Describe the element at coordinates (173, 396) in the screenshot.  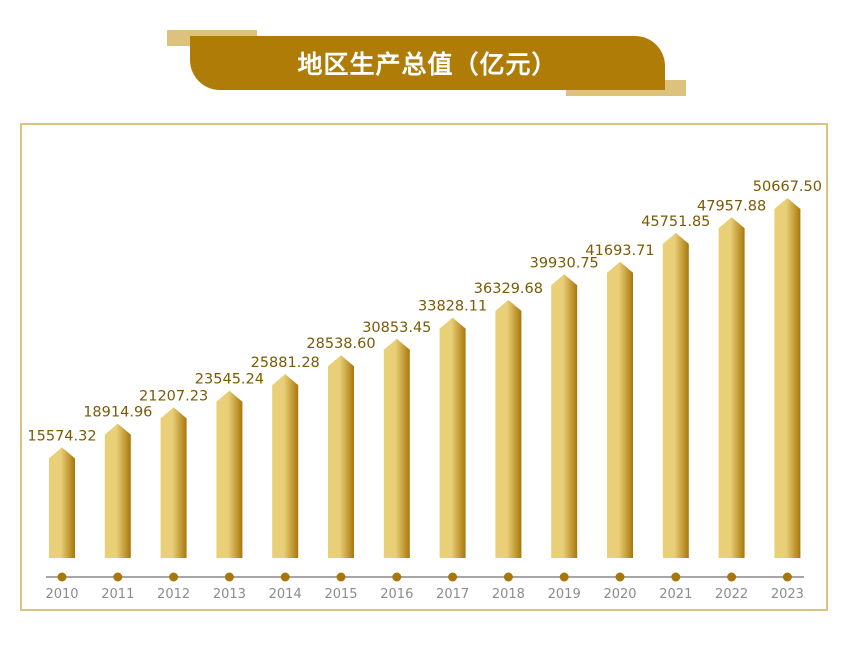
I see `data-label: 21207.23` at that location.